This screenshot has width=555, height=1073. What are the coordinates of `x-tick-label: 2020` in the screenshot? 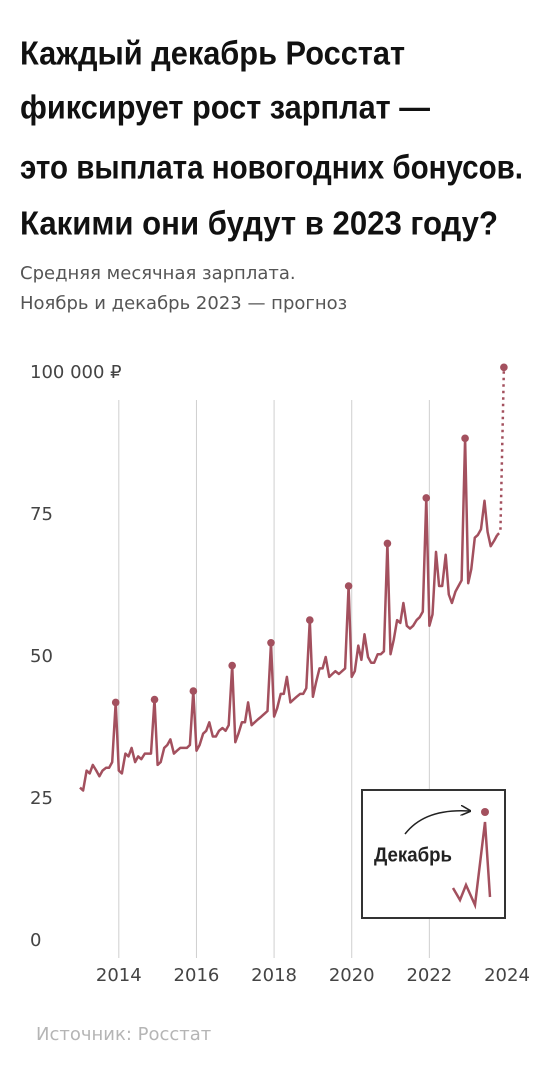 It's located at (352, 975).